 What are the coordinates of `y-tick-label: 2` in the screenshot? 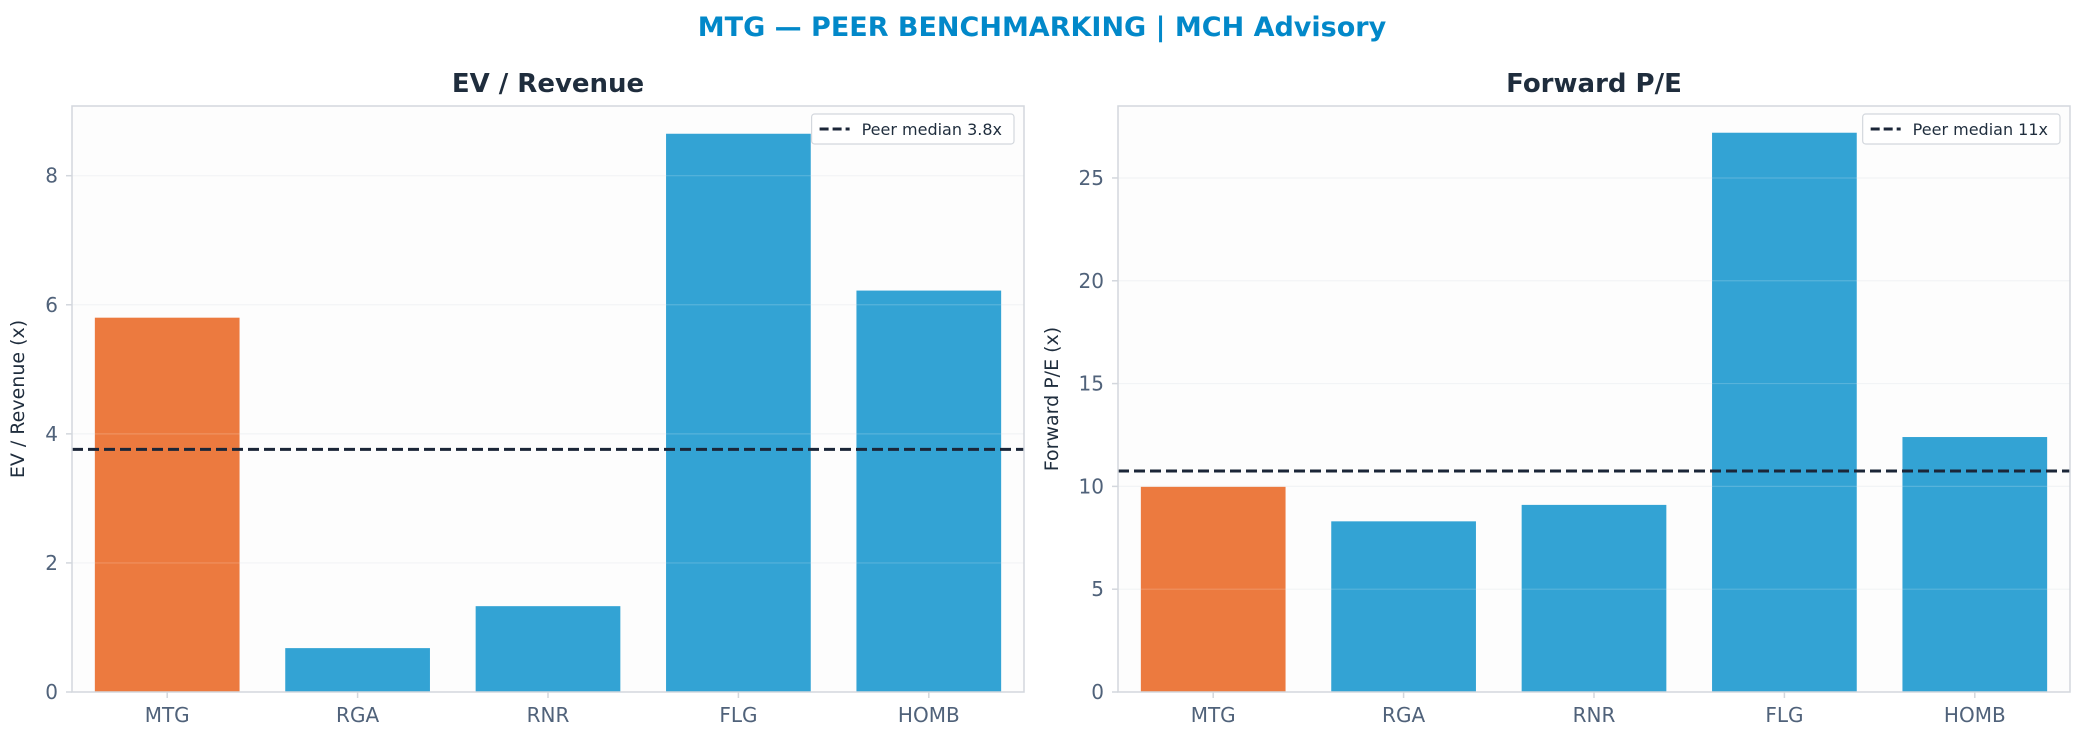 It's located at (51, 563).